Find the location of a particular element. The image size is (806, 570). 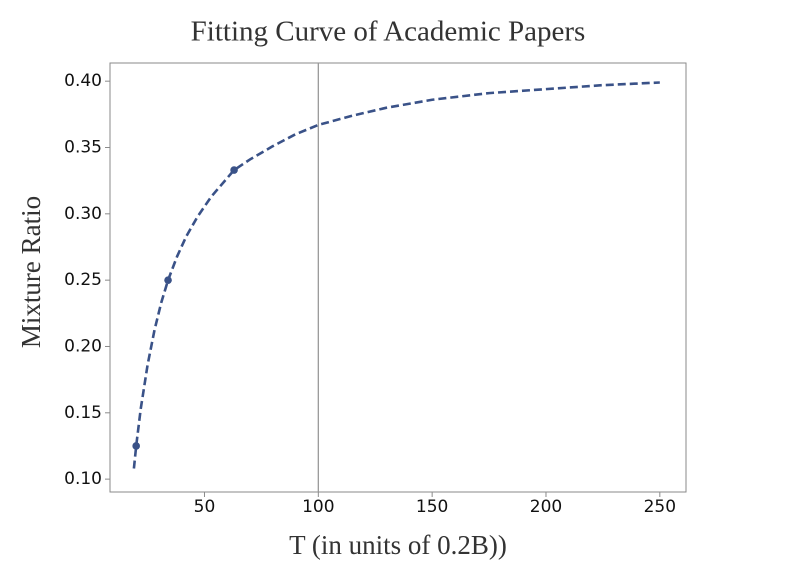

x-tick-label: 100 is located at coordinates (318, 507).